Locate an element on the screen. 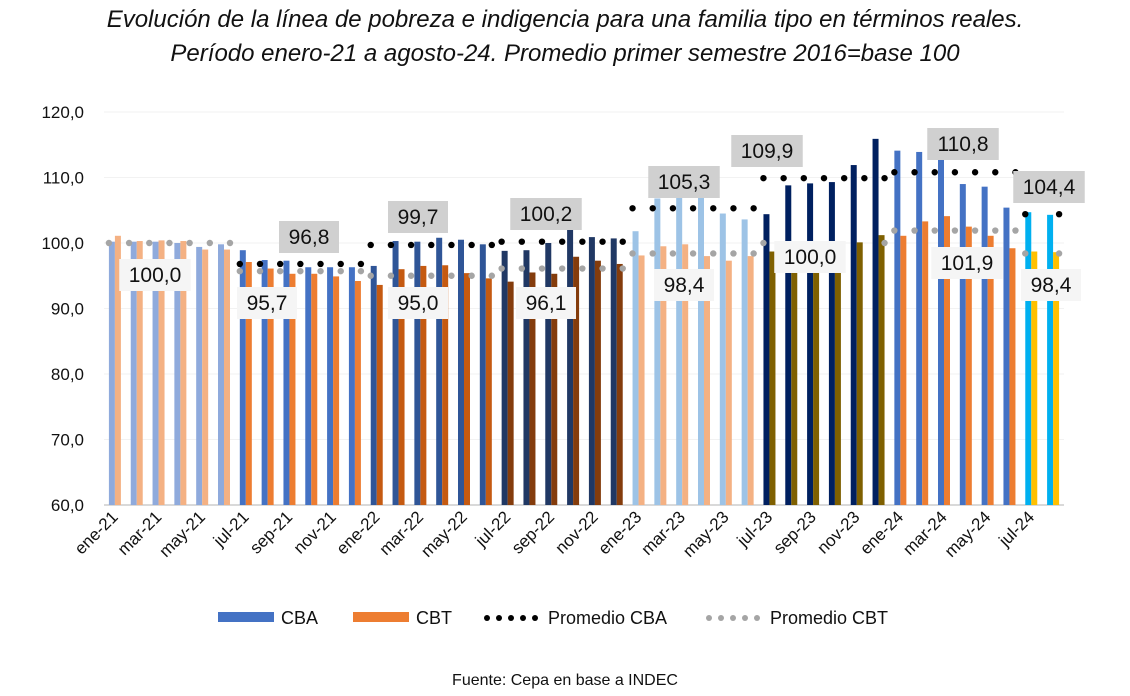 This screenshot has width=1130, height=696. x-tick-label: may-21 is located at coordinates (182, 534).